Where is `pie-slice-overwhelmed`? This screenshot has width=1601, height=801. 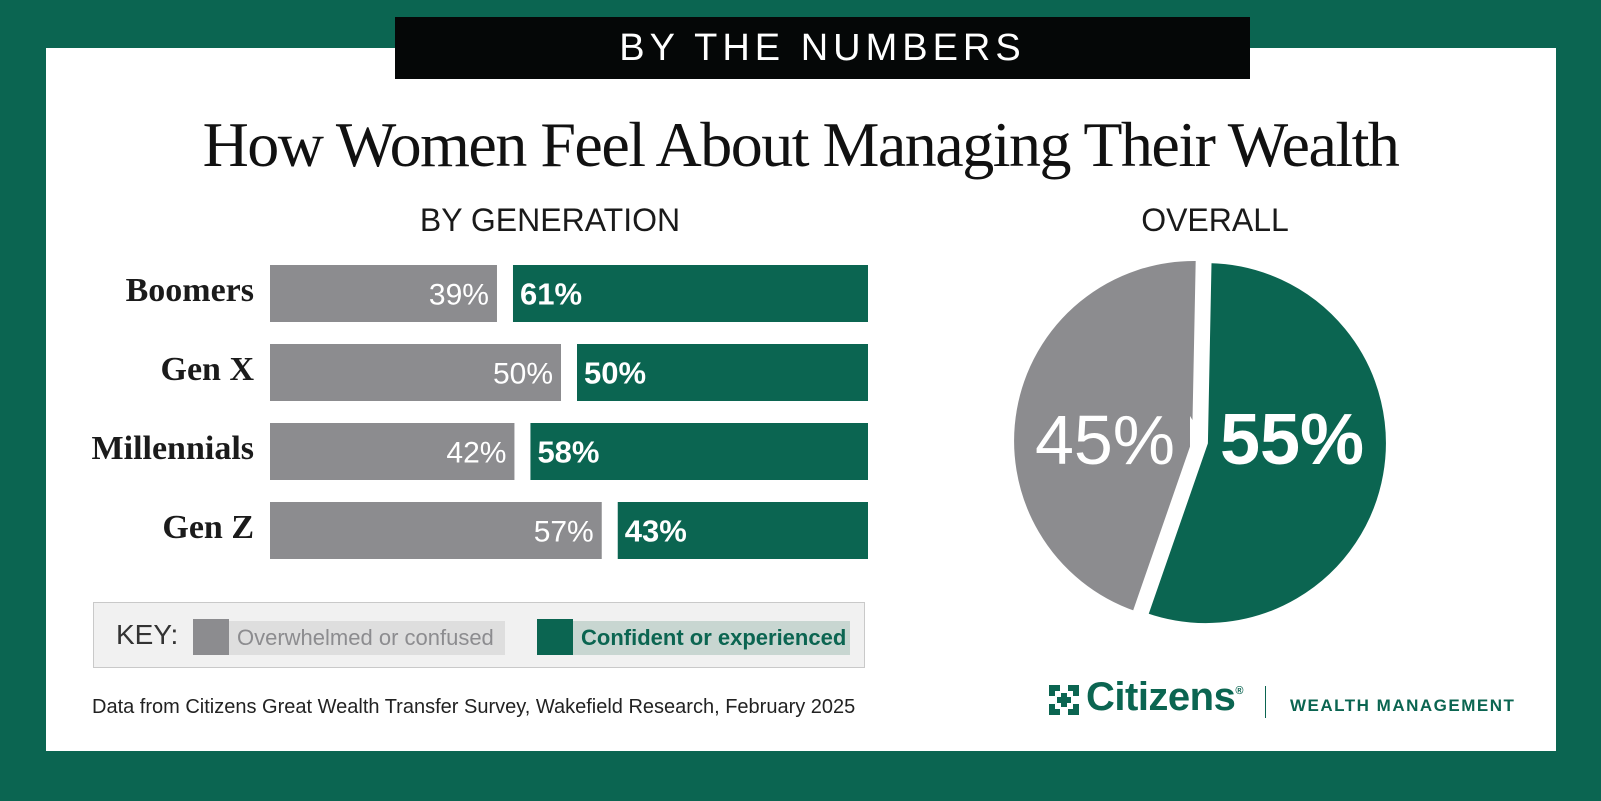
pie-slice-overwhelmed is located at coordinates (1105, 436).